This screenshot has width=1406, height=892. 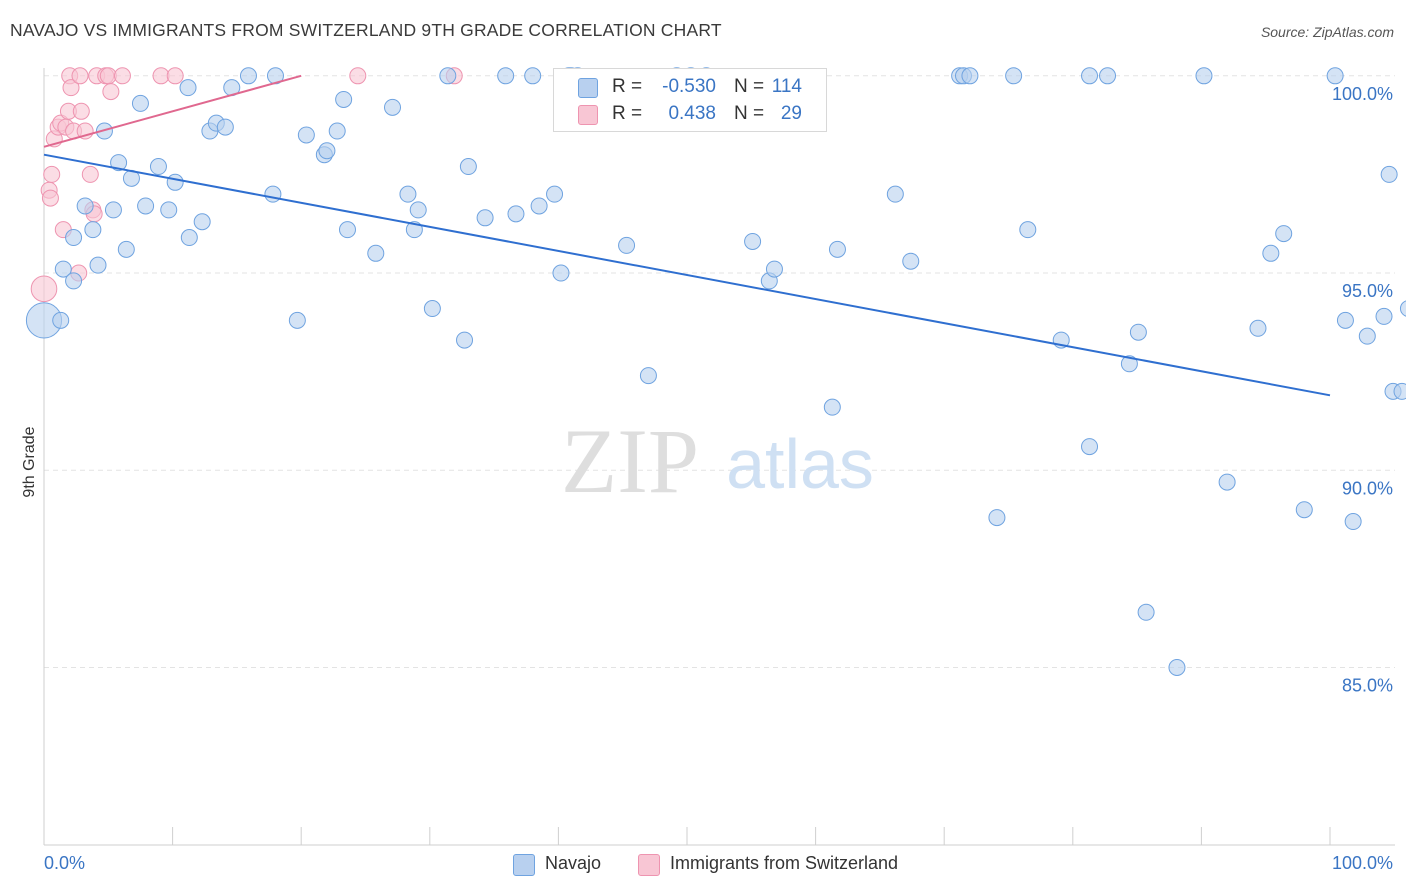 What do you see at coordinates (588, 115) in the screenshot?
I see `legend-swatch-swiss` at bounding box center [588, 115].